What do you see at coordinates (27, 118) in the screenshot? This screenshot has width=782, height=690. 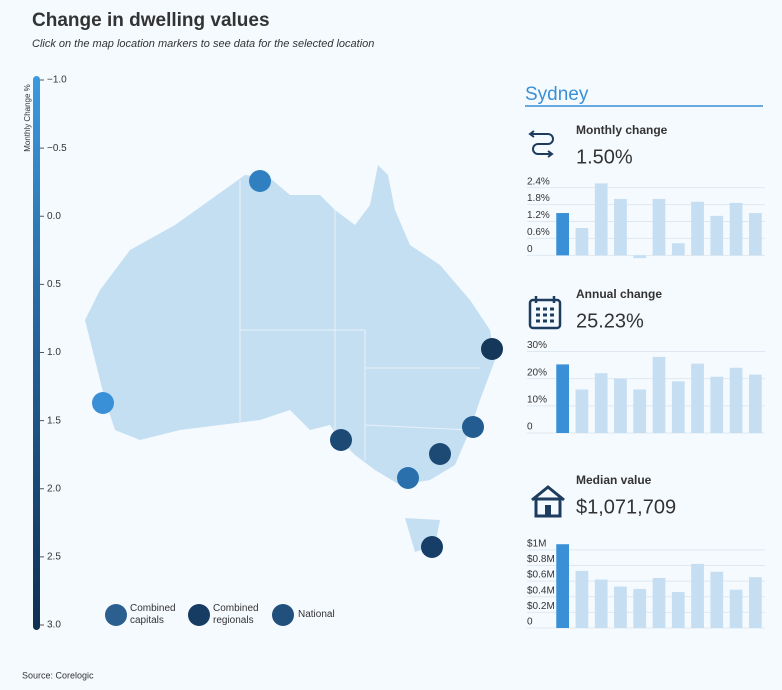 I see `colorbar-label: Monthly Change %` at bounding box center [27, 118].